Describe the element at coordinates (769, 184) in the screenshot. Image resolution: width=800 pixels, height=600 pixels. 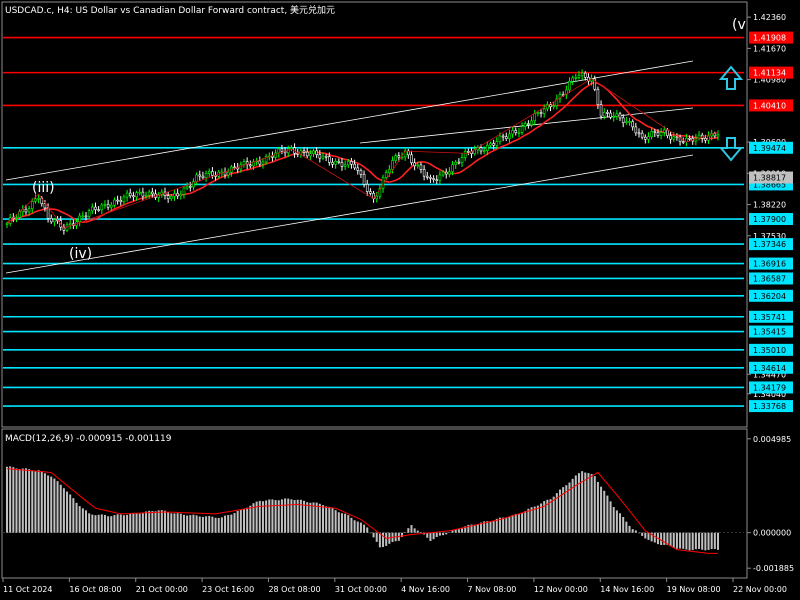
I see `price-tag-label: 1.38665` at that location.